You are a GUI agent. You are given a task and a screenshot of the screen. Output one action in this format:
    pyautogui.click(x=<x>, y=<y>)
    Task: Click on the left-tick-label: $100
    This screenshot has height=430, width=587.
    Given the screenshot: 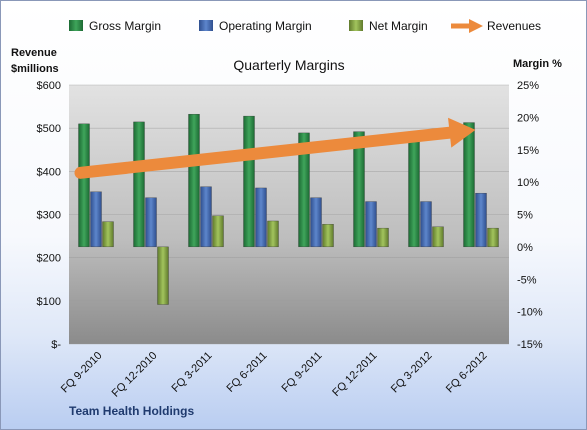 What is the action you would take?
    pyautogui.click(x=49, y=302)
    